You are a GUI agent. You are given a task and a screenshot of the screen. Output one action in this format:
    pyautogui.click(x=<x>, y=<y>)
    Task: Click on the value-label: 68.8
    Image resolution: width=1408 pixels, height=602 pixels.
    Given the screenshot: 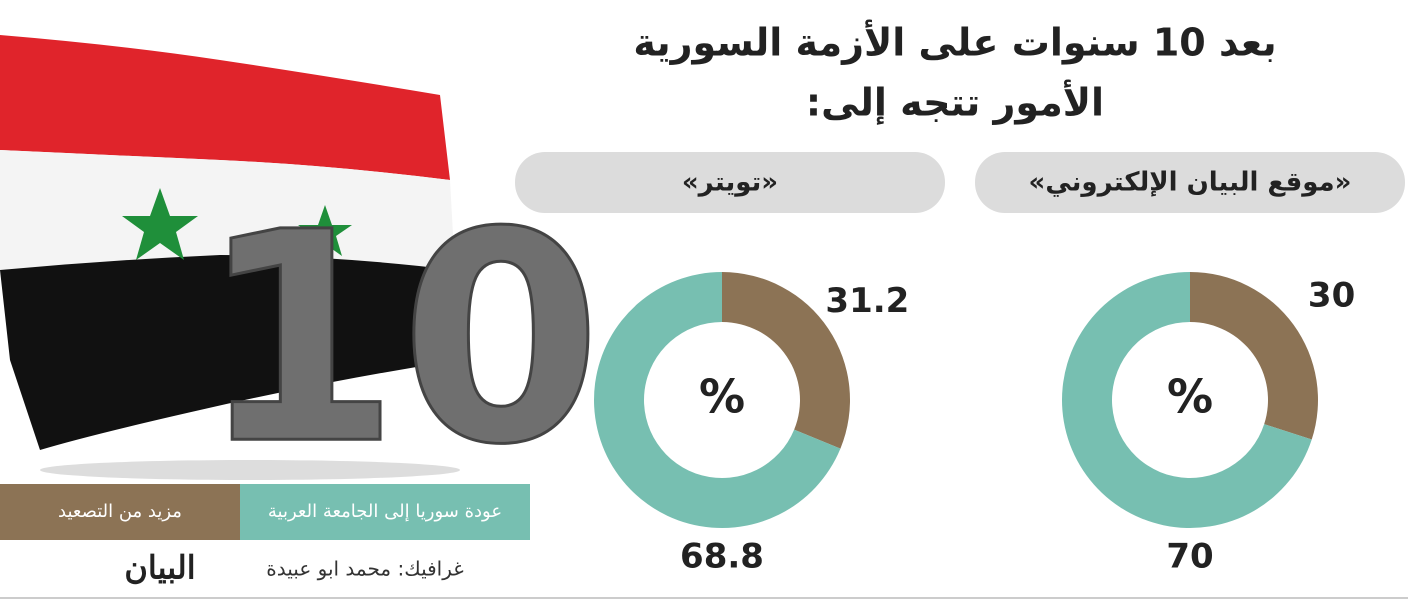 What is the action you would take?
    pyautogui.click(x=722, y=557)
    